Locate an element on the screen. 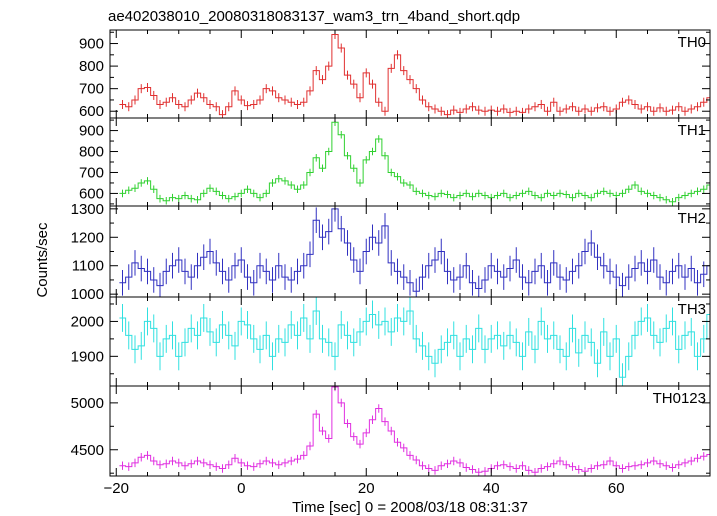 This screenshot has width=717, height=516. series-line-th1 is located at coordinates (414, 162).